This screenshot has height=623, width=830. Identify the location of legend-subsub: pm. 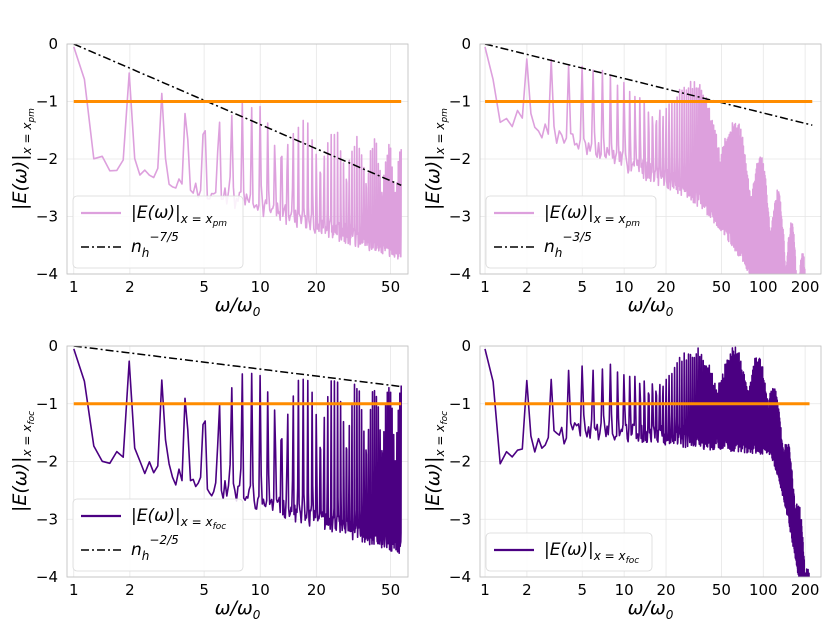
(220, 224).